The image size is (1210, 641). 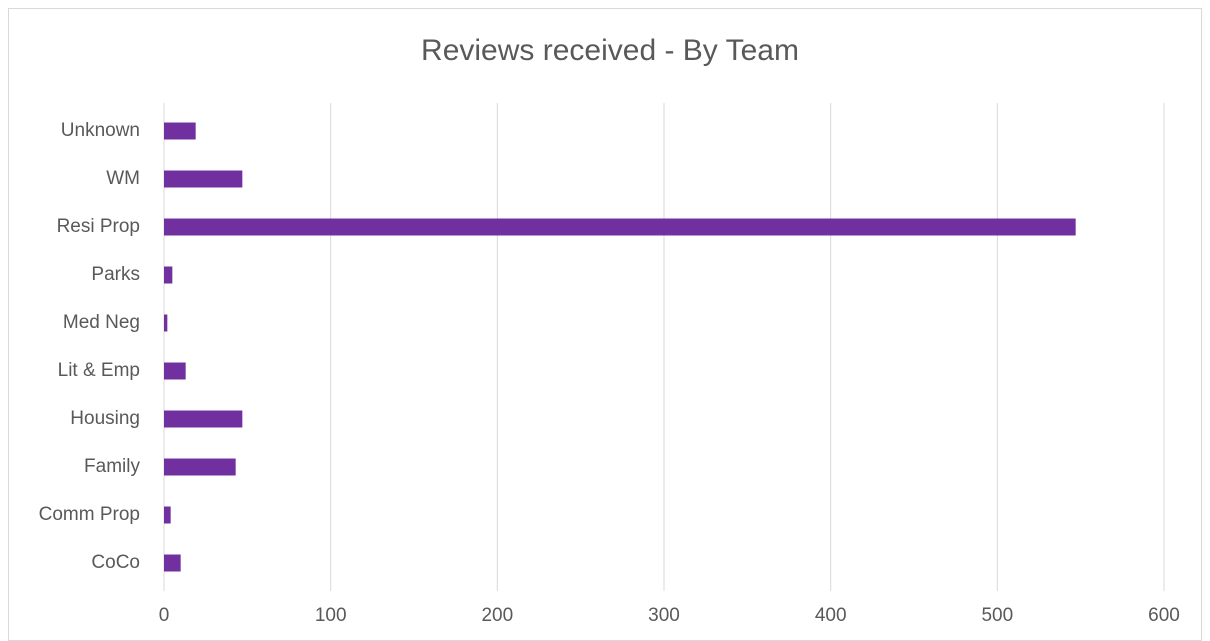 What do you see at coordinates (89, 514) in the screenshot?
I see `y-tick-label: Comm Prop` at bounding box center [89, 514].